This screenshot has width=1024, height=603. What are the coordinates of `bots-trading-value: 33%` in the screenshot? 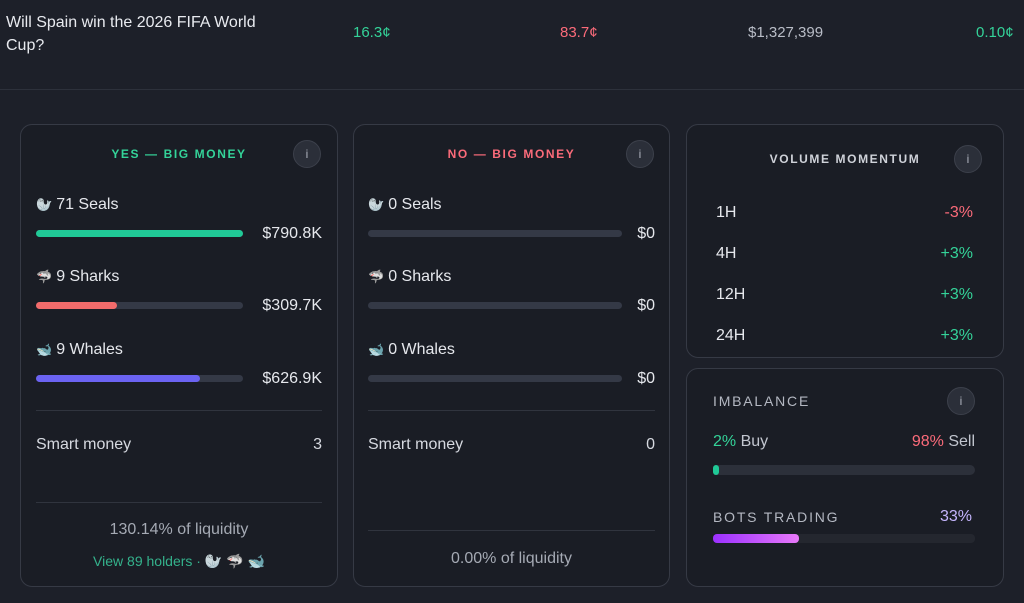 It's located at (956, 516).